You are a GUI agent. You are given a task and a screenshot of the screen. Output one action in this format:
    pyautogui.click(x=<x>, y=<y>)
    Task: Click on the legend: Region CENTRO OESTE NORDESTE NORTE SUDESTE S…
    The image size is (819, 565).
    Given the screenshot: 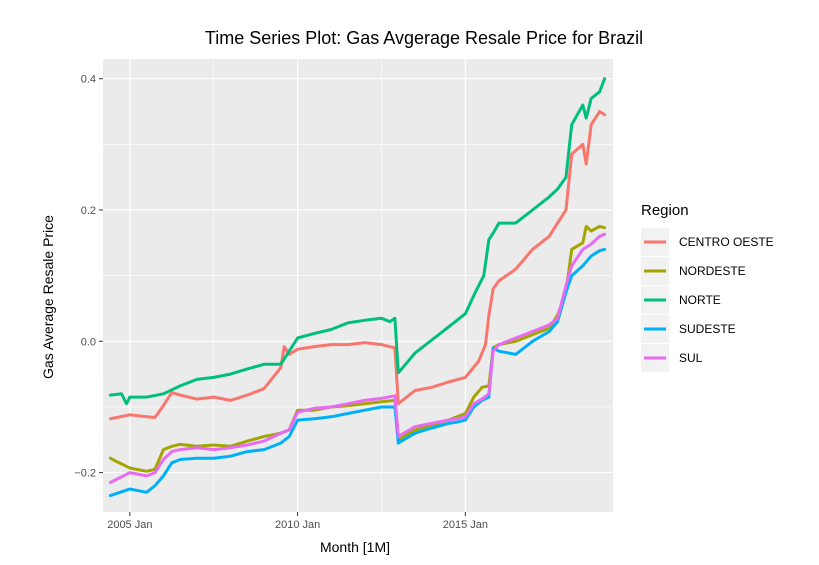 What is the action you would take?
    pyautogui.click(x=707, y=287)
    